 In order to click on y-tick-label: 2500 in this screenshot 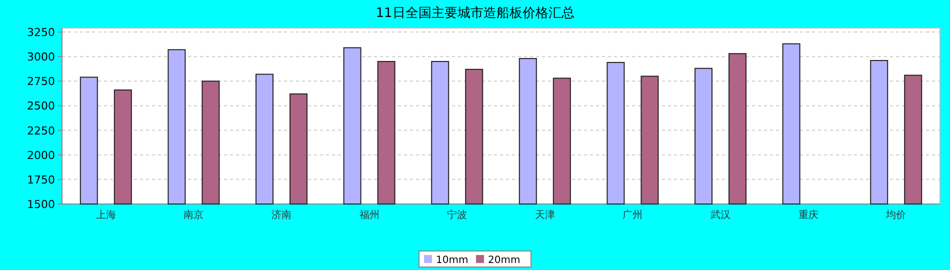, I will do `click(41, 106)`.